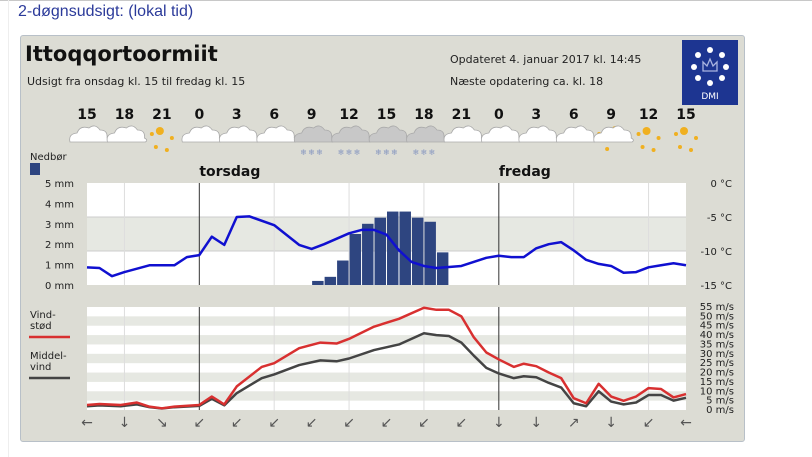  Describe the element at coordinates (162, 423) in the screenshot. I see `wind-direction-arrow-icon: ↘` at that location.